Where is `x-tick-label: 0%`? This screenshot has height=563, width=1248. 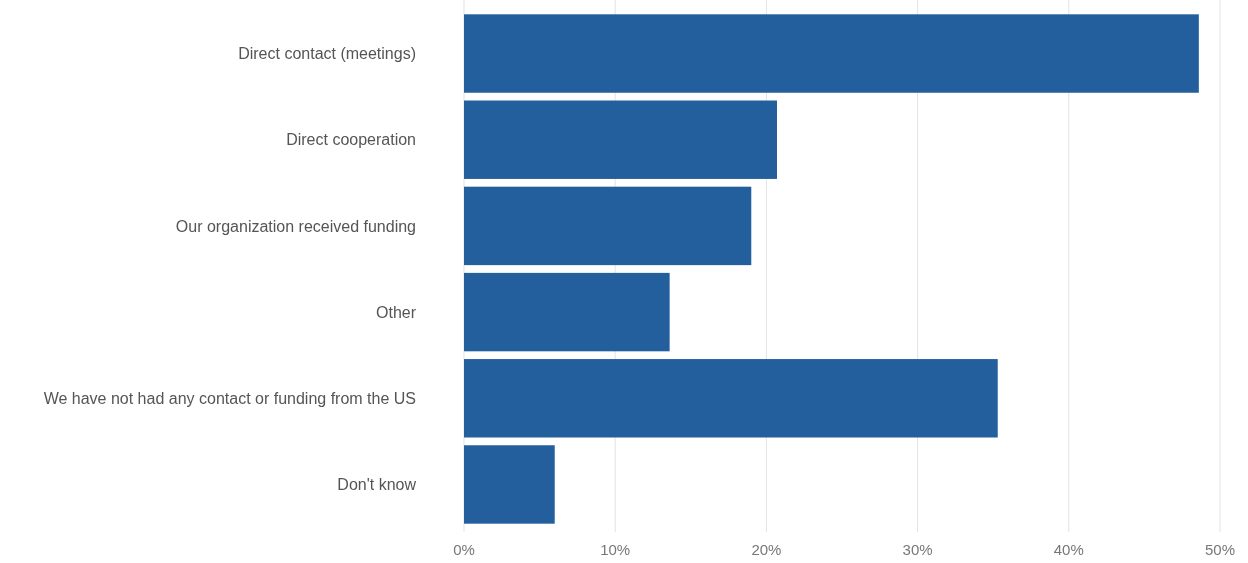 x-tick-label: 0% is located at coordinates (464, 549).